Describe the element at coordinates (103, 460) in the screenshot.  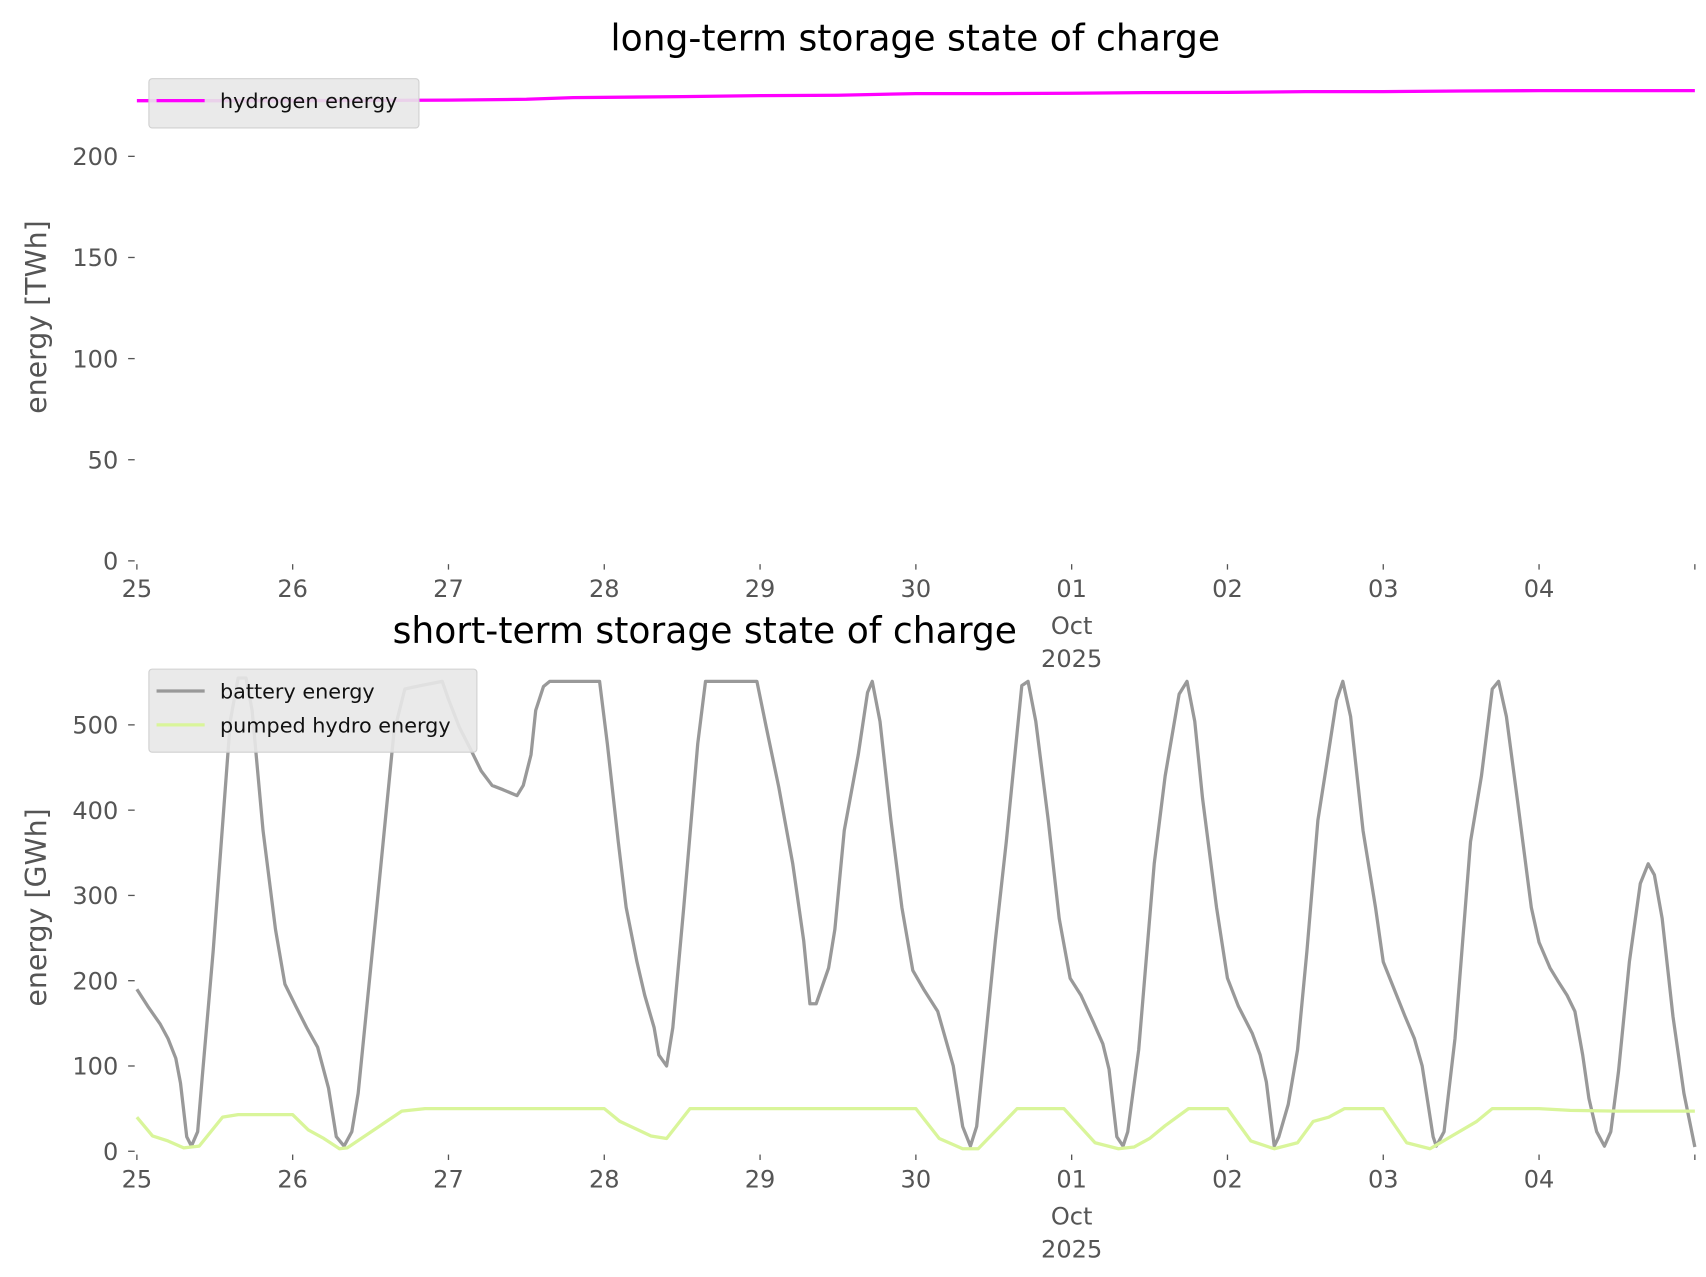
I see `y-tick-label: 50` at that location.